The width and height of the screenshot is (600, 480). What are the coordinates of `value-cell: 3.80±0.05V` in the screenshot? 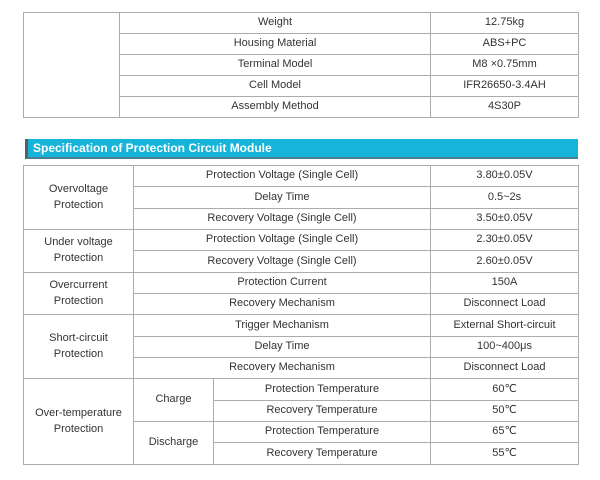 It's located at (504, 176).